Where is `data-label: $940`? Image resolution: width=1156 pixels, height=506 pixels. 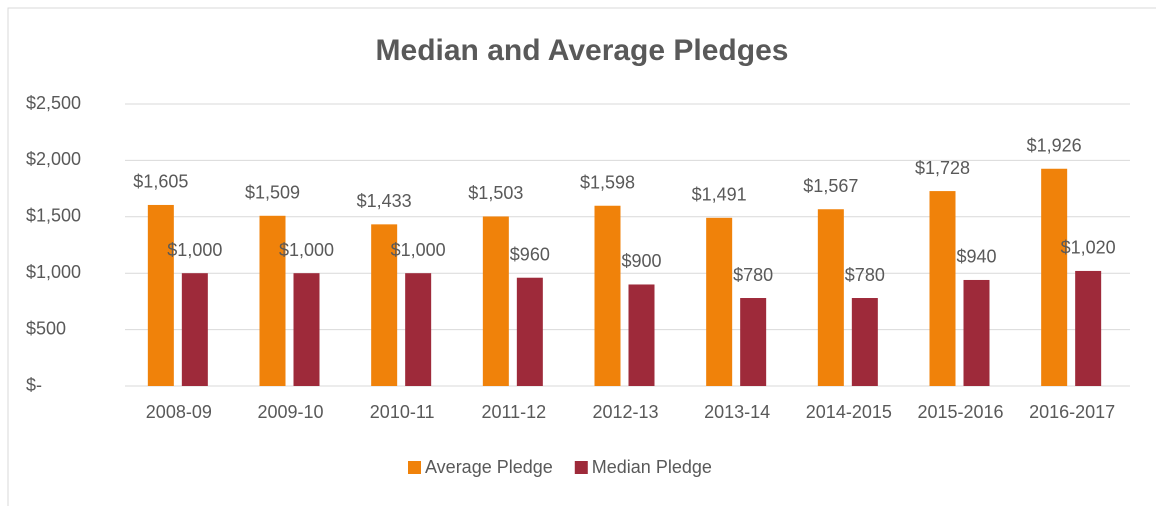 data-label: $940 is located at coordinates (976, 257).